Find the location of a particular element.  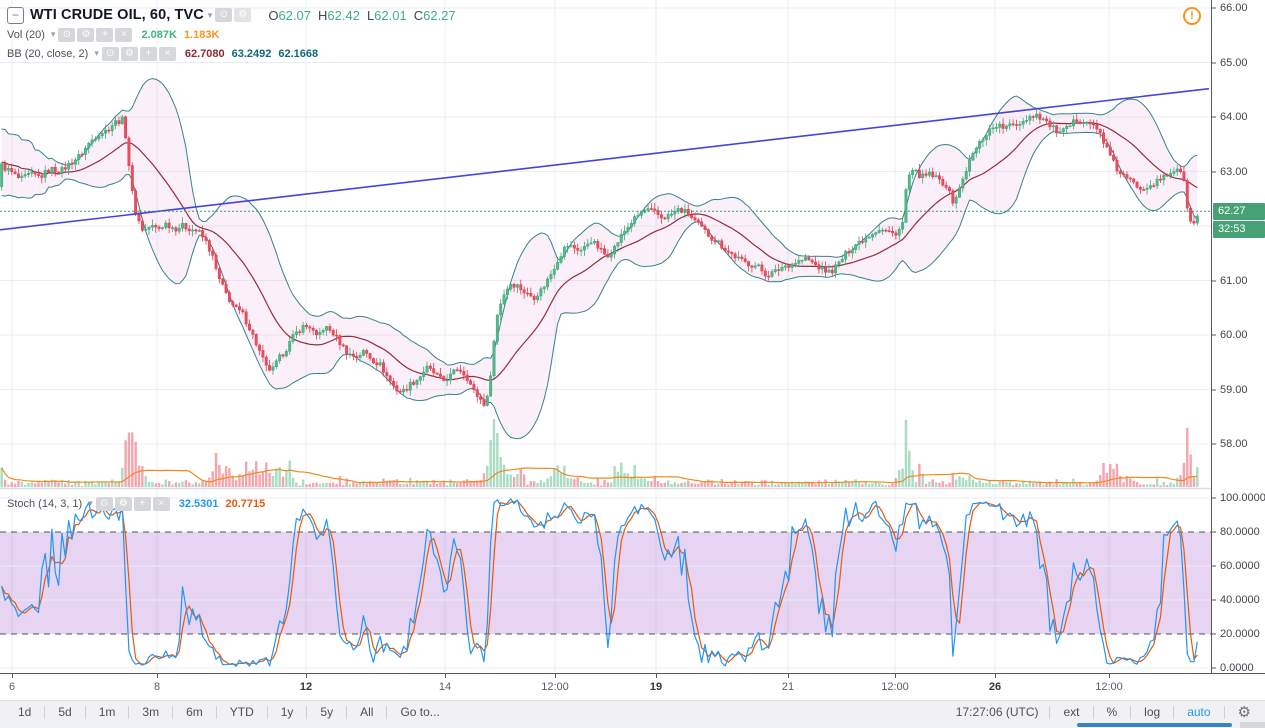

indicator-row-volume: Vol (20) ▾ ⊙ ⚙ + × 2.087K 1.183K is located at coordinates (231, 34).